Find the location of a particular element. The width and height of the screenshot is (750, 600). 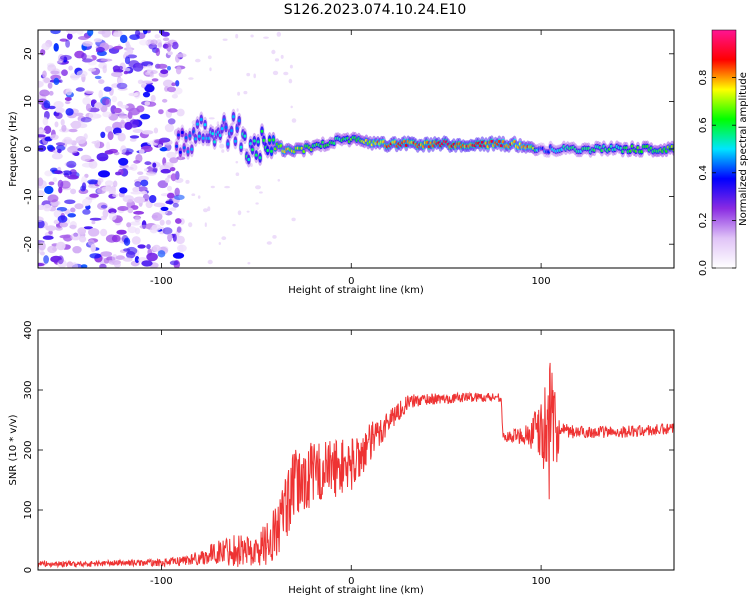

y-tick-label: 400 is located at coordinates (28, 329).